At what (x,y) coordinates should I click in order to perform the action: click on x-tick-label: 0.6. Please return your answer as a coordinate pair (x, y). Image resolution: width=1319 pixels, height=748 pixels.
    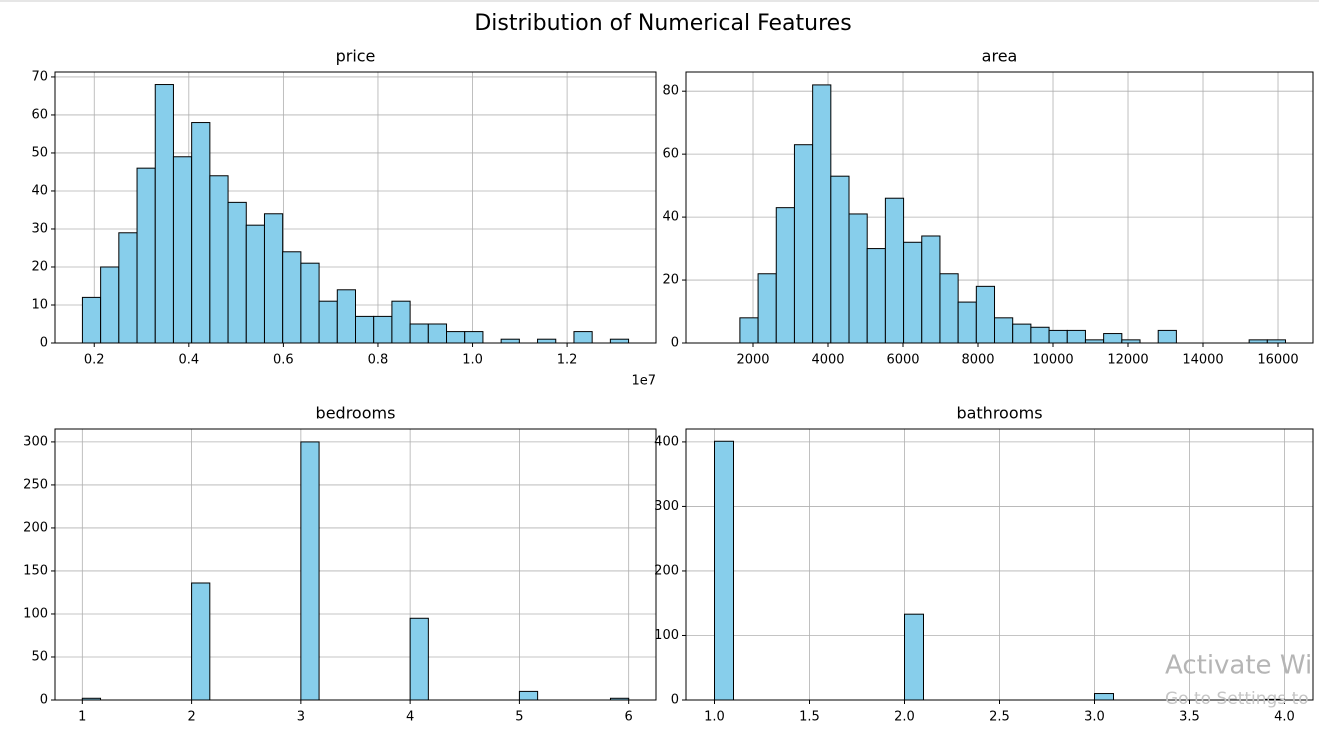
    Looking at the image, I should click on (283, 360).